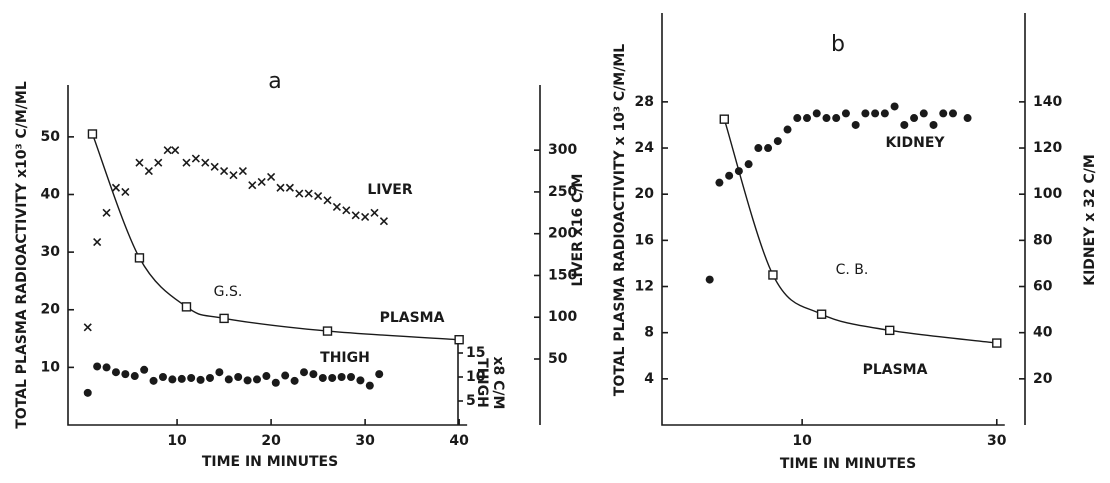  I want to click on x-tick-label: 40, so click(459, 441).